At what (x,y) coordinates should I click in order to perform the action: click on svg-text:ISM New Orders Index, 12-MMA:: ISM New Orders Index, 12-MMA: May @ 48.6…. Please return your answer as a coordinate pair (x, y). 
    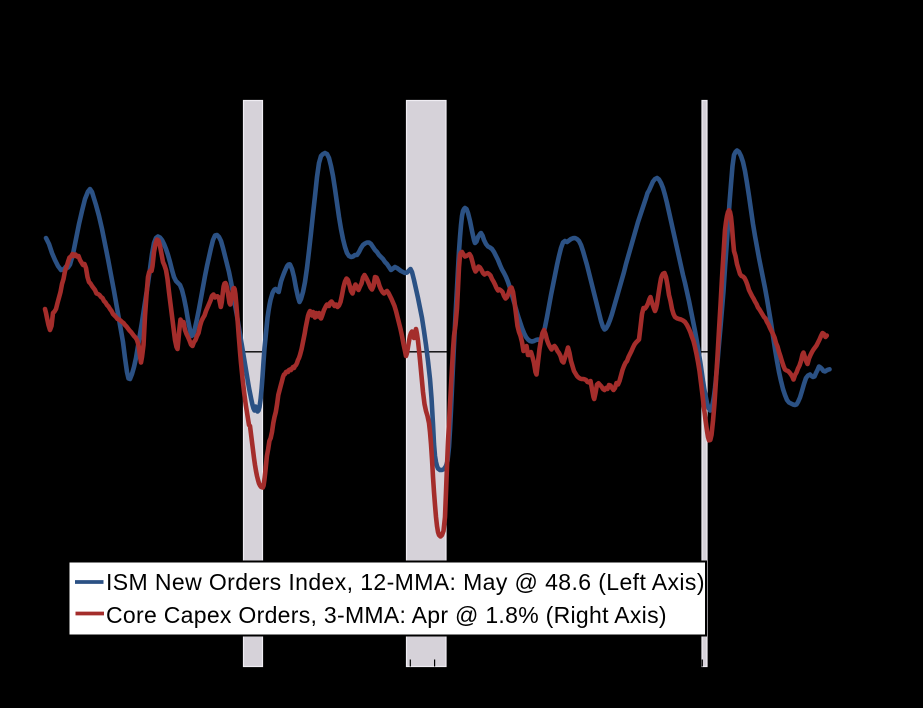
    Looking at the image, I should click on (405, 582).